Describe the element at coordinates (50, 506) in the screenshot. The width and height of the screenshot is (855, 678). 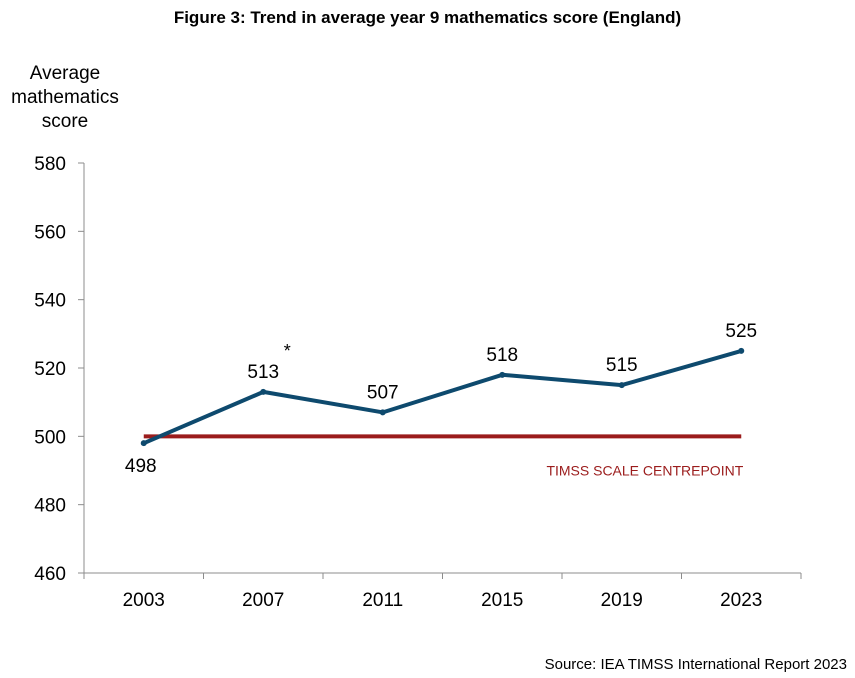
I see `y-tick-label: 480` at that location.